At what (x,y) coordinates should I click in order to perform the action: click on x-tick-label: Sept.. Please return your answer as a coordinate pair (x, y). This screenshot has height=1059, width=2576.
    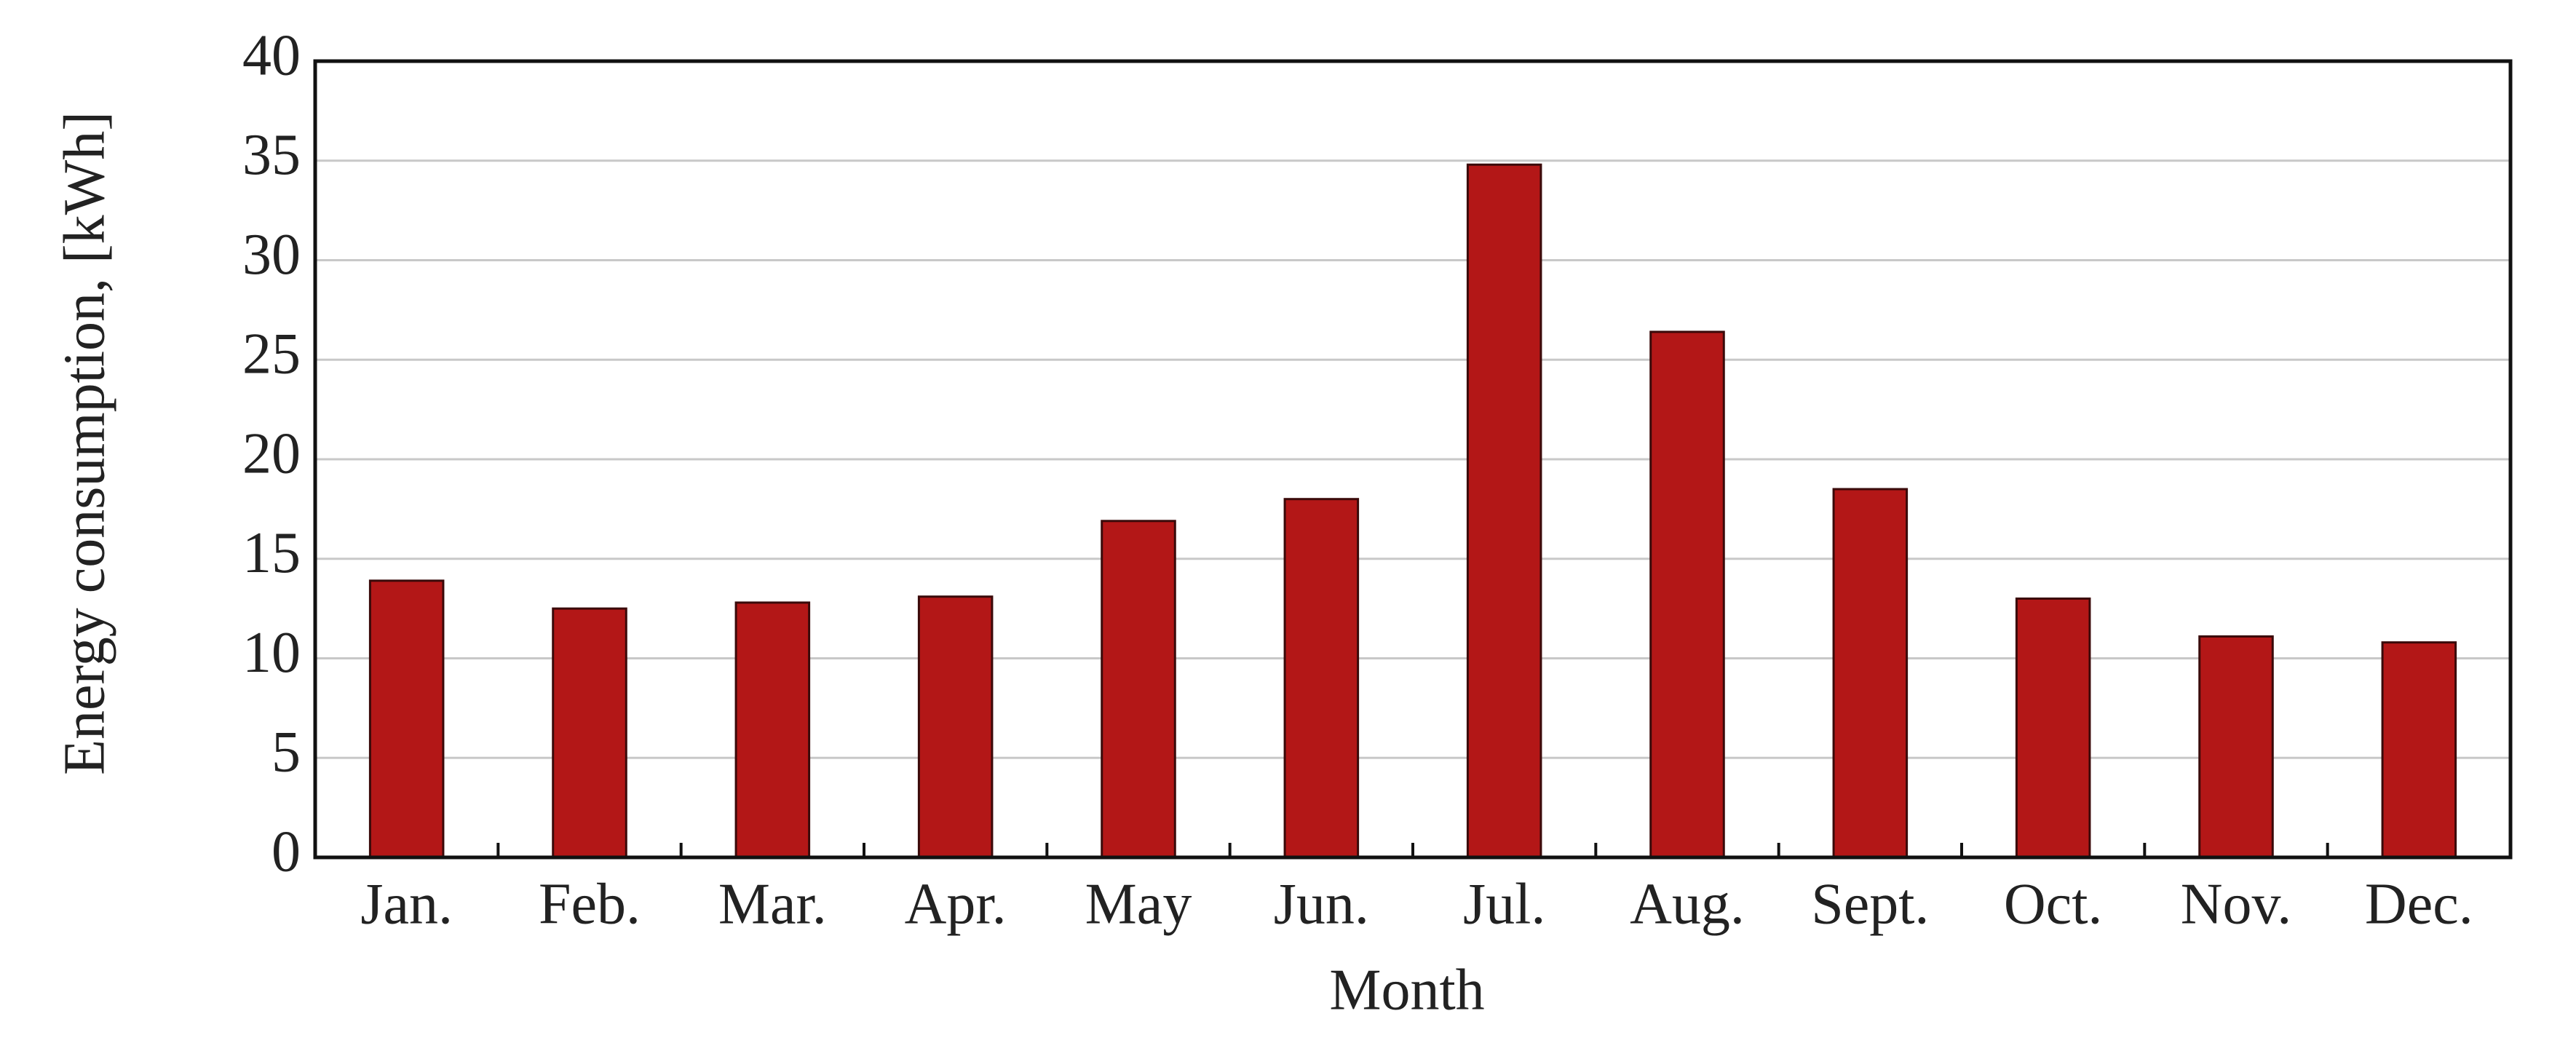
    Looking at the image, I should click on (1870, 904).